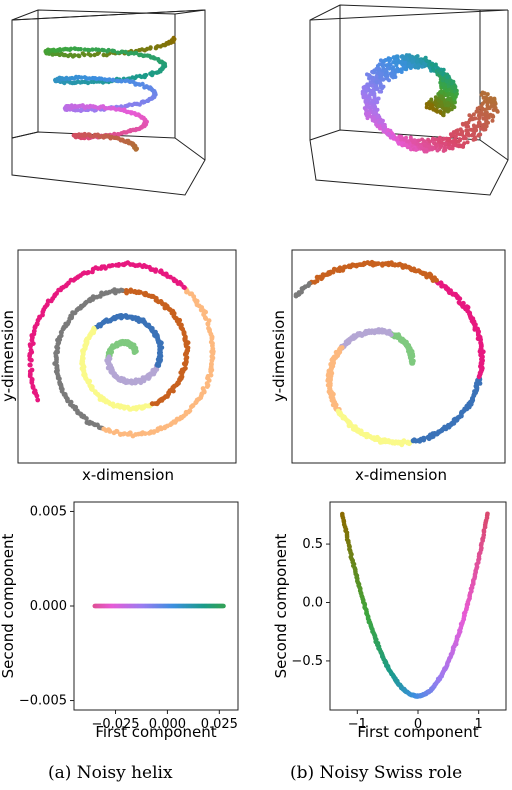  Describe the element at coordinates (159, 606) in the screenshot. I see `helix-pca-points` at that location.